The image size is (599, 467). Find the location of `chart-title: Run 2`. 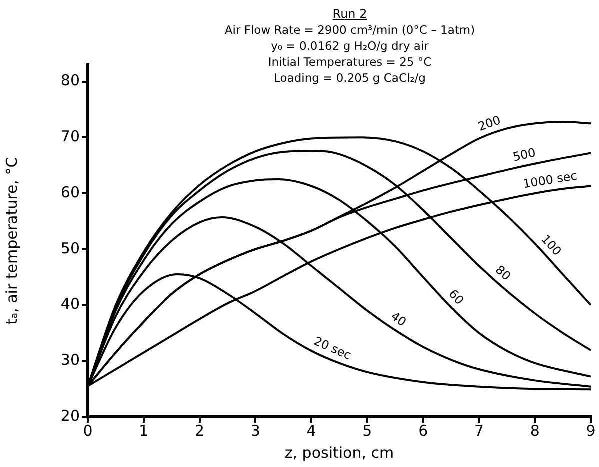

chart-title: Run 2 is located at coordinates (350, 14).